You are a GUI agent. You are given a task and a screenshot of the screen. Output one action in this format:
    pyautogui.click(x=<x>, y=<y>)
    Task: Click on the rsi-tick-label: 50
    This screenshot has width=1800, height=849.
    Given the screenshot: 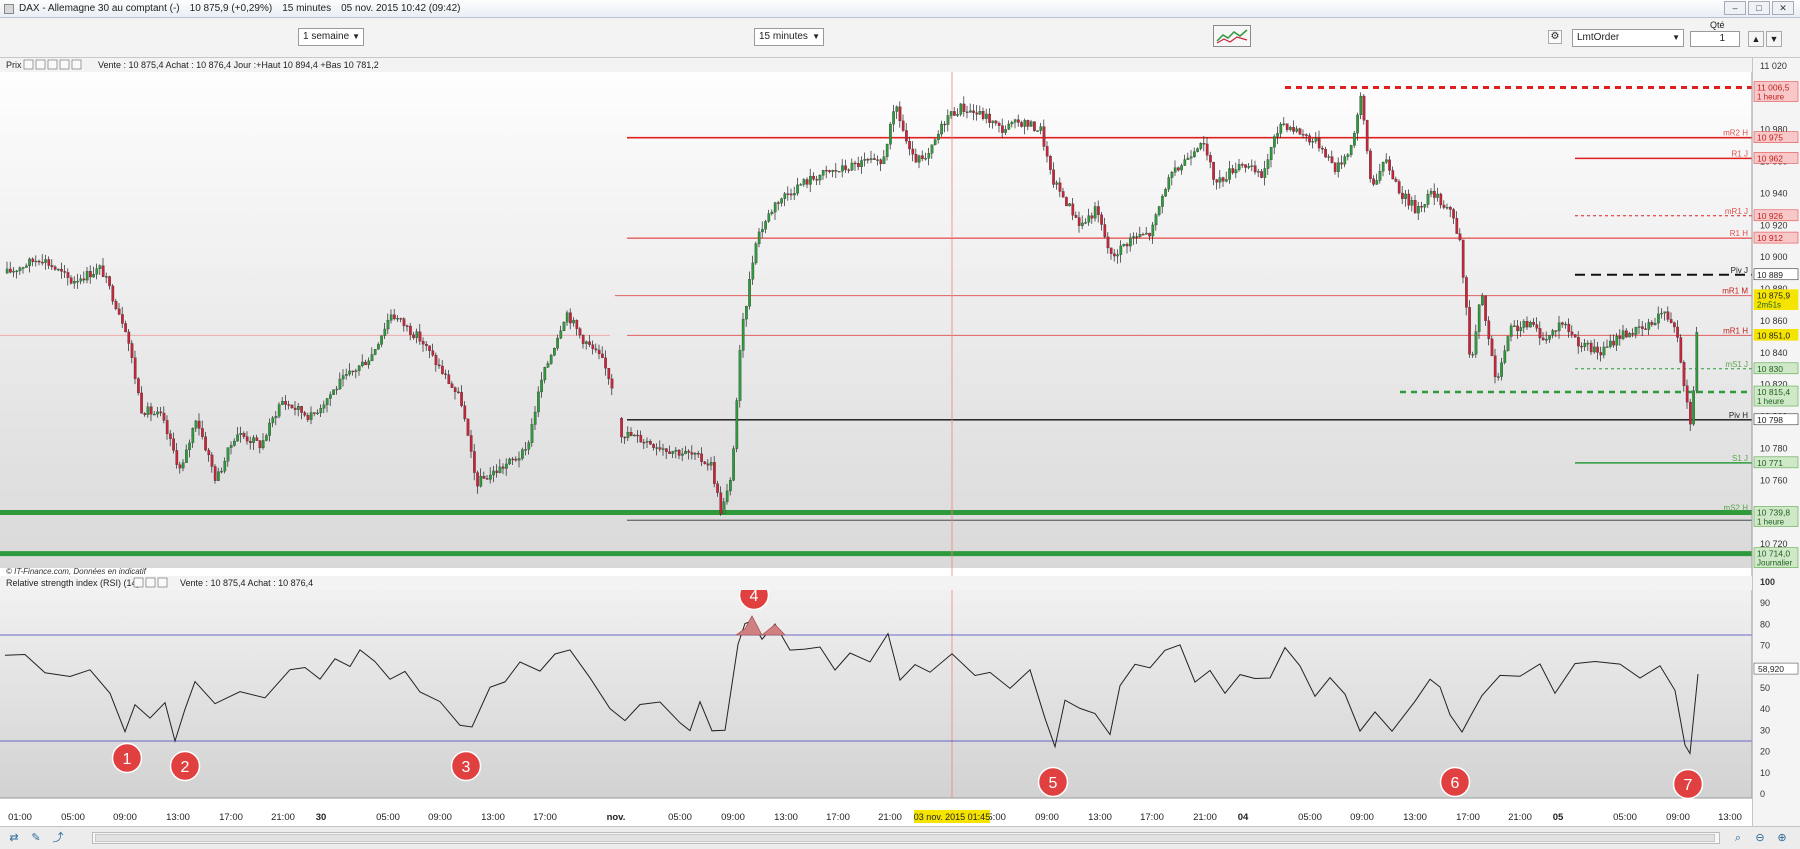 What is the action you would take?
    pyautogui.click(x=1765, y=688)
    